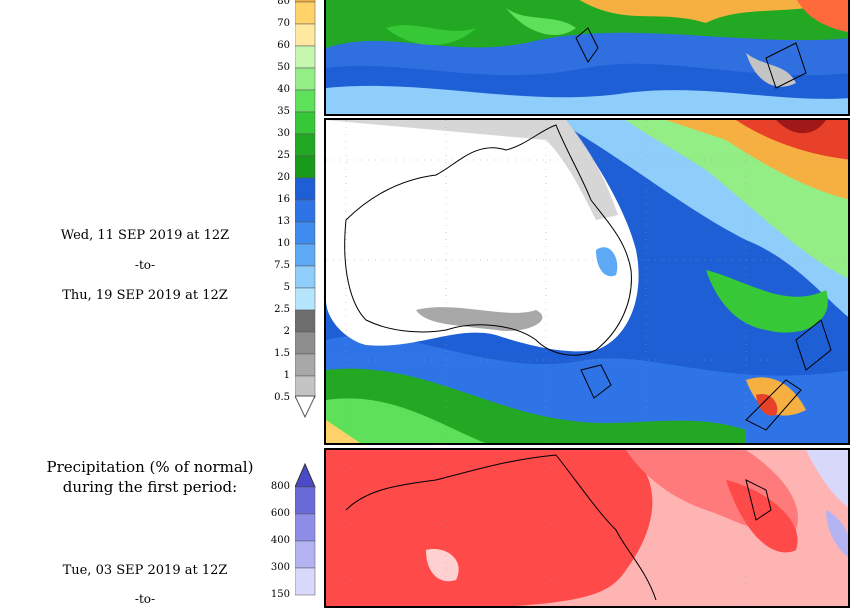 The height and width of the screenshot is (608, 850). What do you see at coordinates (283, 111) in the screenshot?
I see `colorbar-tick-label: 35` at bounding box center [283, 111].